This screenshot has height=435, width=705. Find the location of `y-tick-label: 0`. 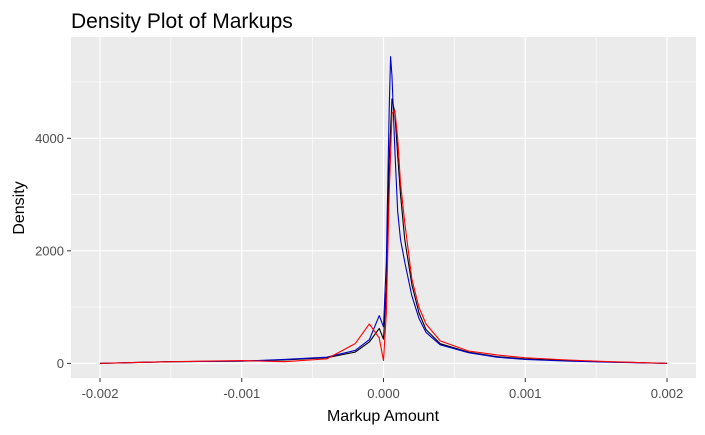

y-tick-label: 0 is located at coordinates (60, 363).